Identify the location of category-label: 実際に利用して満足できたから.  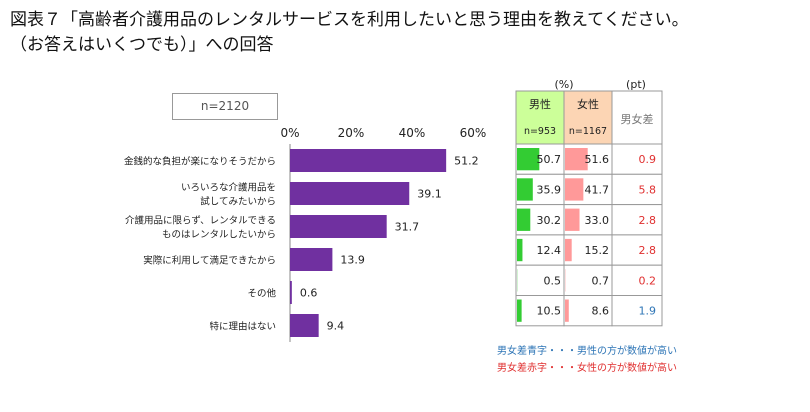
(209, 261).